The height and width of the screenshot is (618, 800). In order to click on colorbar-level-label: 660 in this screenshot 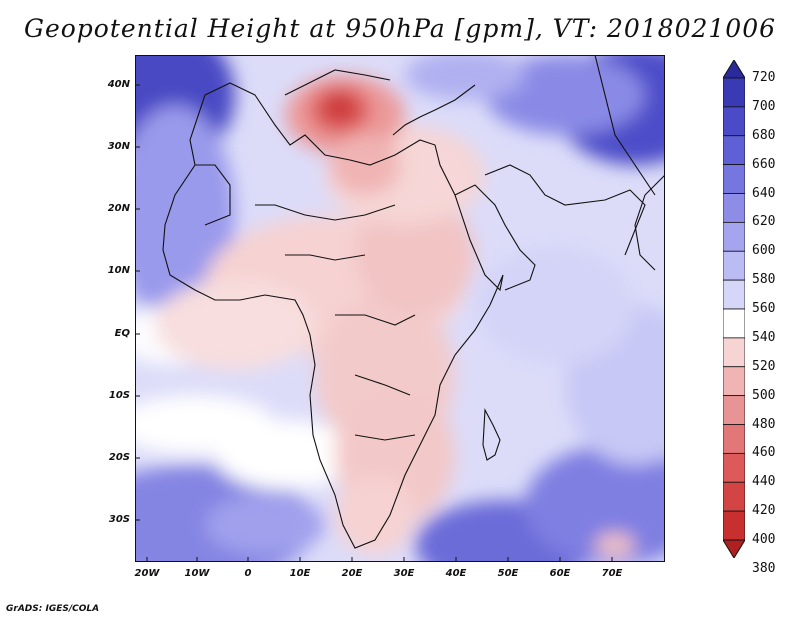, I will do `click(764, 164)`.